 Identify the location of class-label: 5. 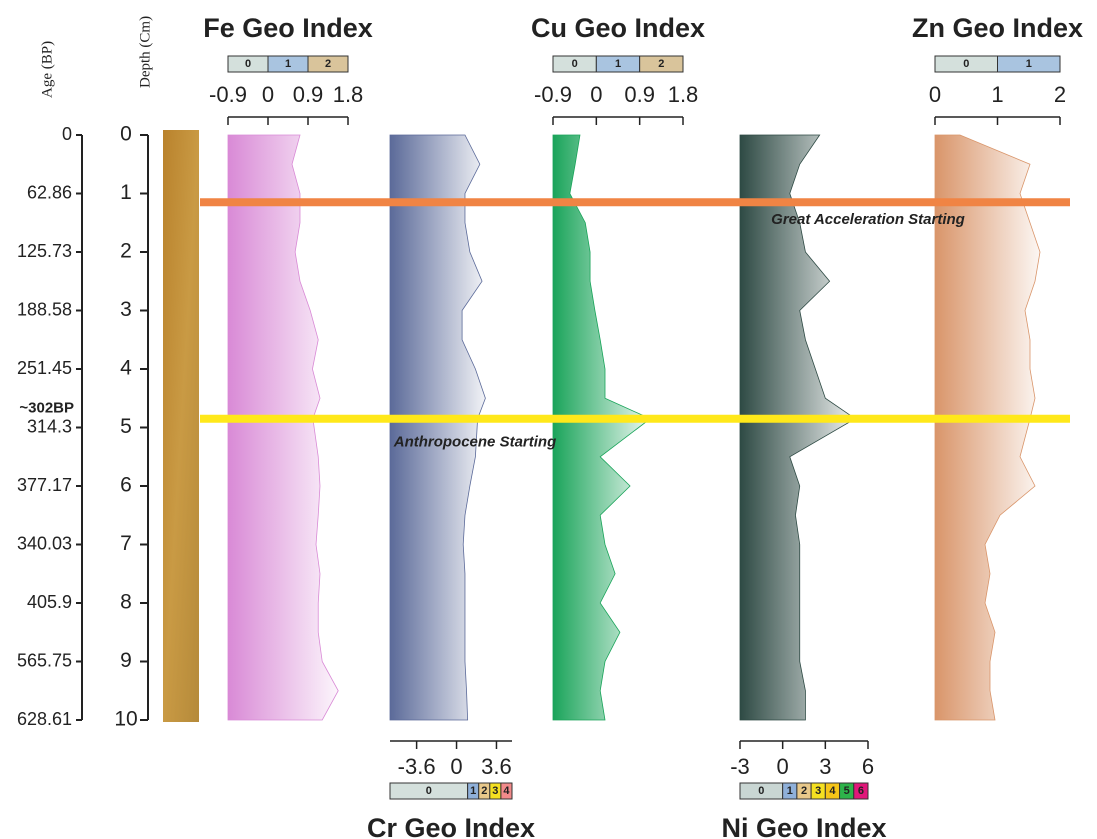
(847, 791).